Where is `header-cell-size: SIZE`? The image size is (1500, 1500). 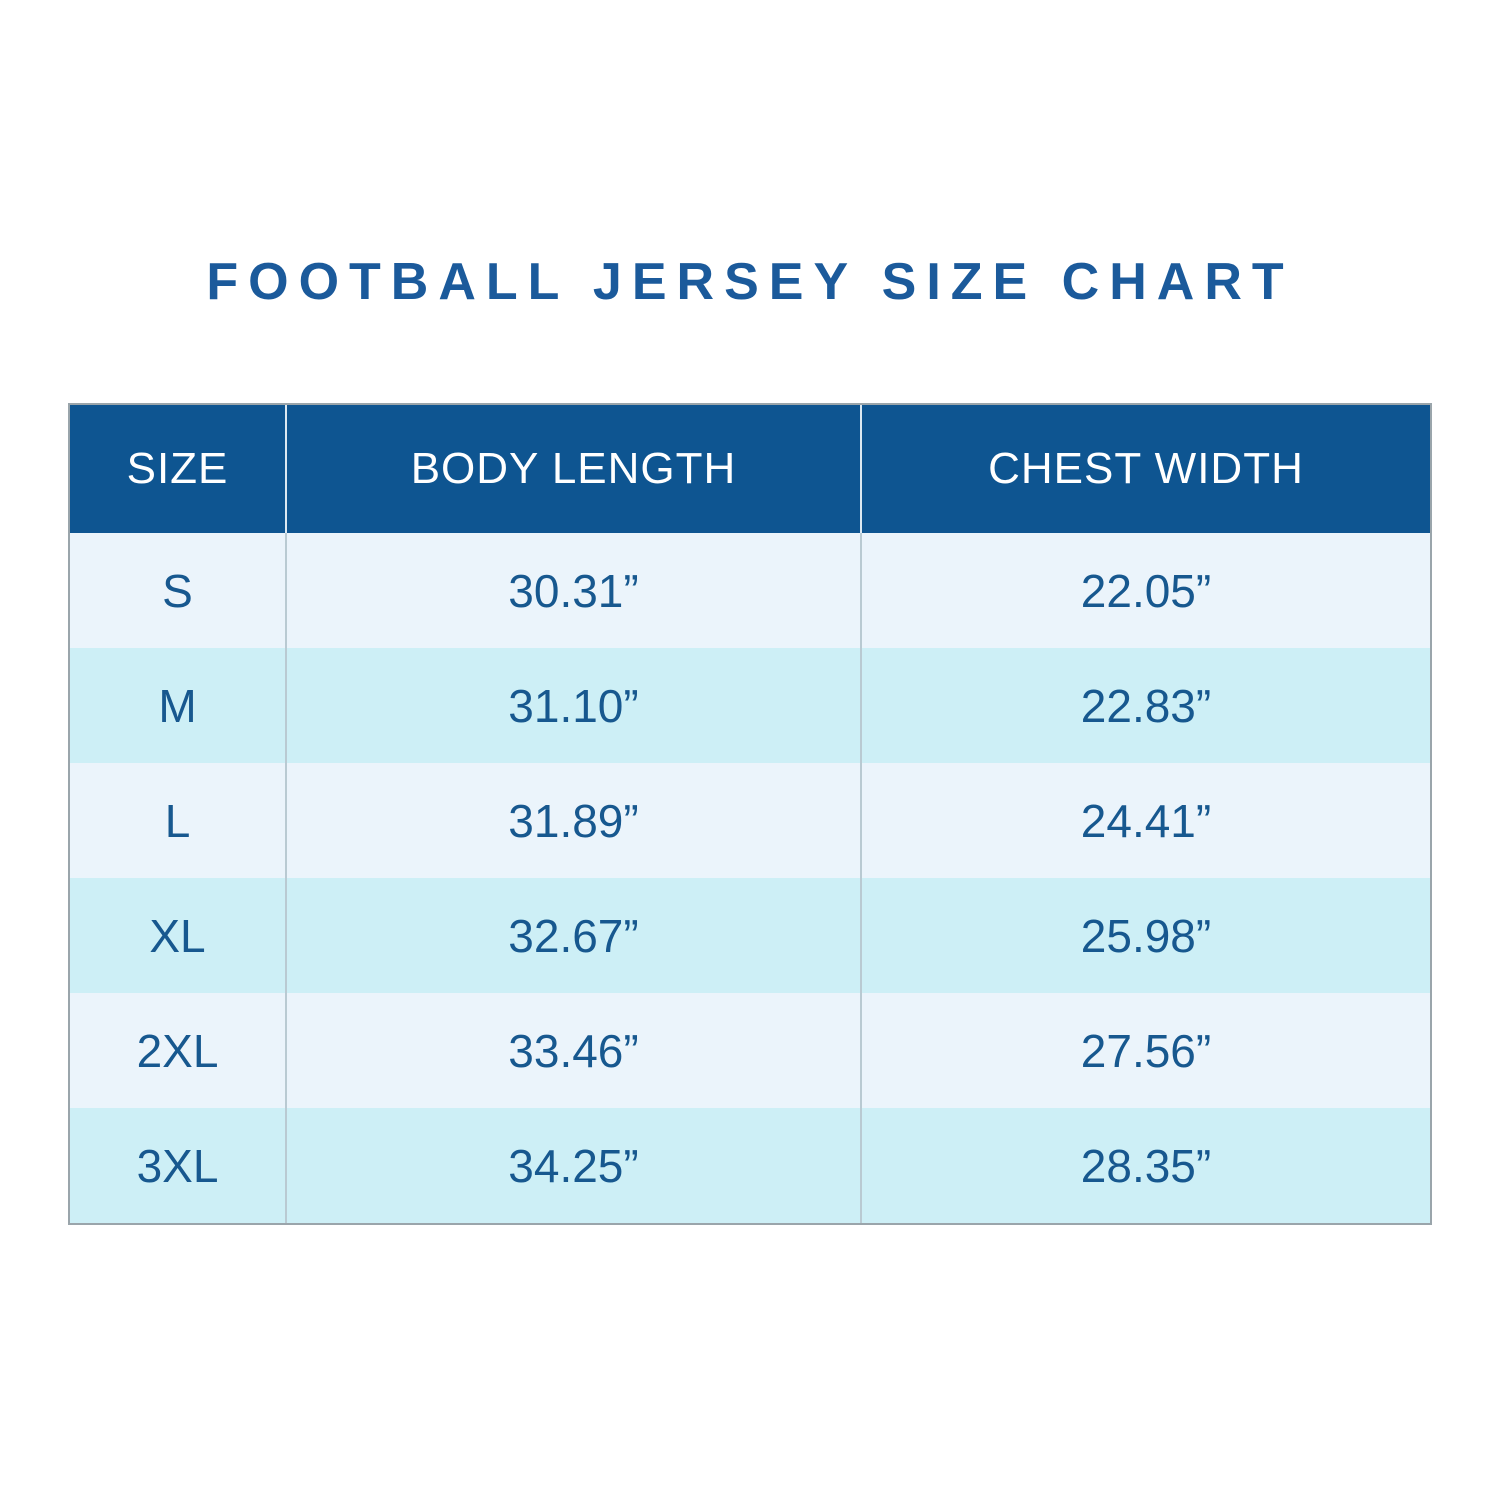
header-cell-size: SIZE is located at coordinates (177, 468).